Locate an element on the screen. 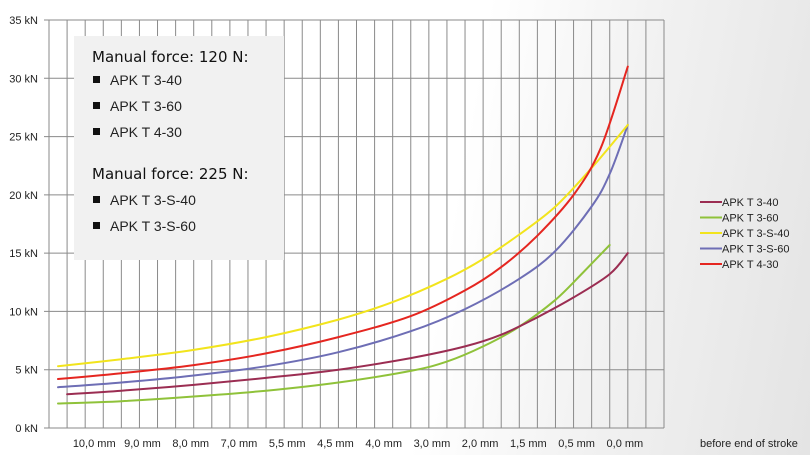  y-tick-label: 20 kN is located at coordinates (23, 196).